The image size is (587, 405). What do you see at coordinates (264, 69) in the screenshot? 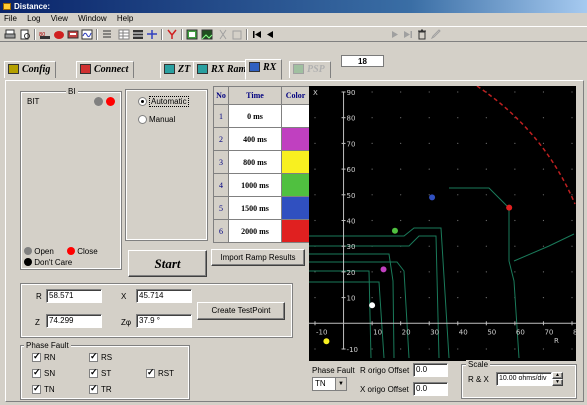
I see `tab-rx: RX` at bounding box center [264, 69].